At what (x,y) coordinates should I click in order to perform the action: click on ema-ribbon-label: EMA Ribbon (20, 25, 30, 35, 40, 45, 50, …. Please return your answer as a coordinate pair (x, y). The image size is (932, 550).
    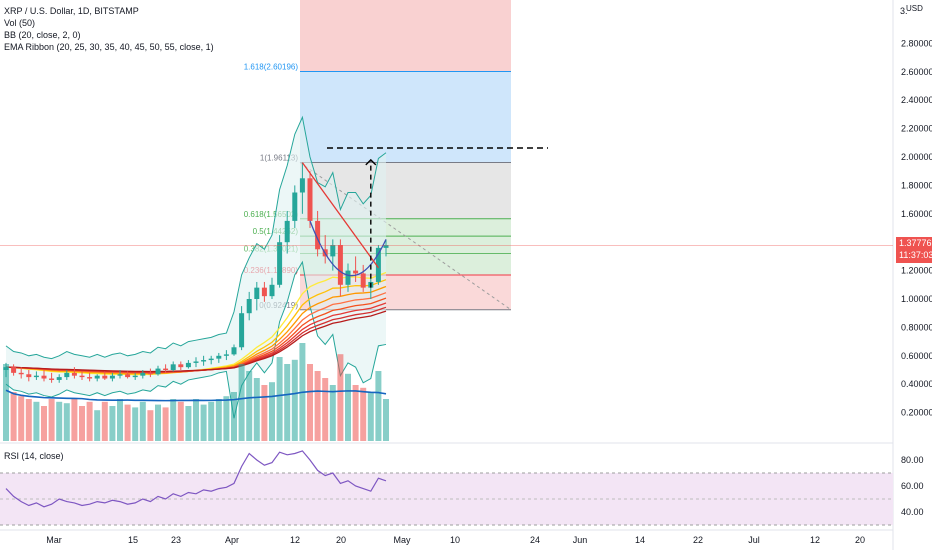
    Looking at the image, I should click on (109, 47).